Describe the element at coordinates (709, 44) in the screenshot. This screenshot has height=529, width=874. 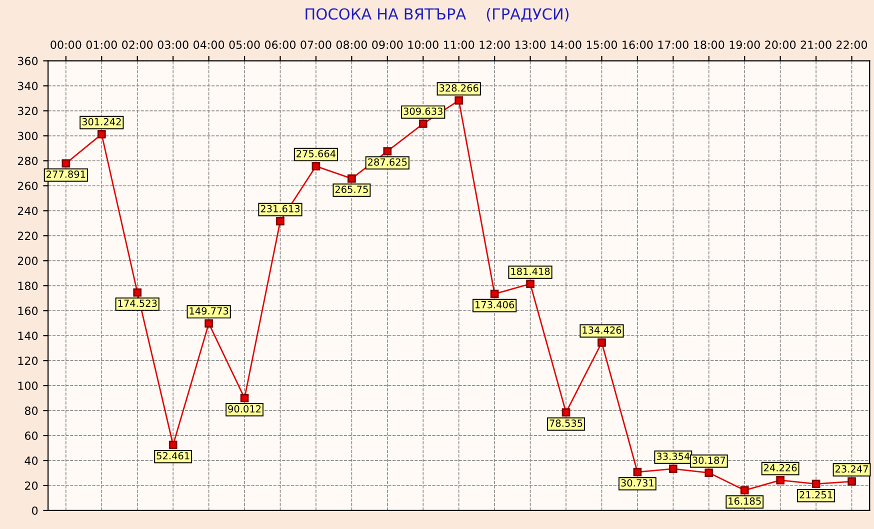
I see `x-tick-label: 18:00` at that location.